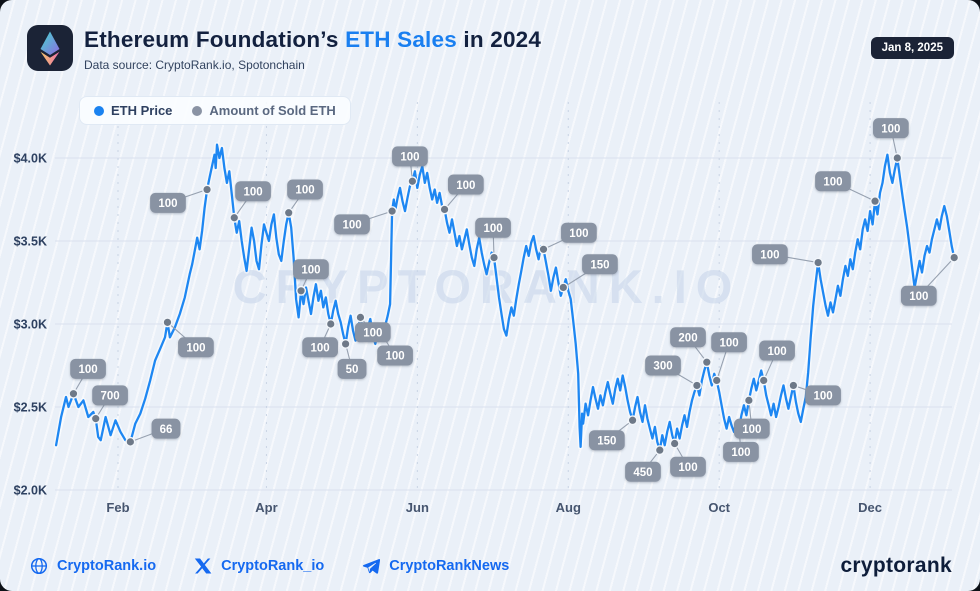 This screenshot has height=591, width=980. I want to click on date-badge: Jan 8, 2025, so click(912, 48).